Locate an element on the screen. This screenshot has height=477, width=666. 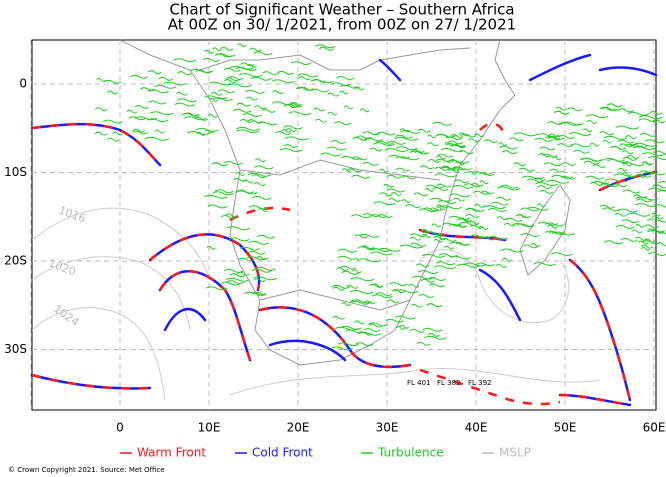
x-tick-label: 20E is located at coordinates (298, 428).